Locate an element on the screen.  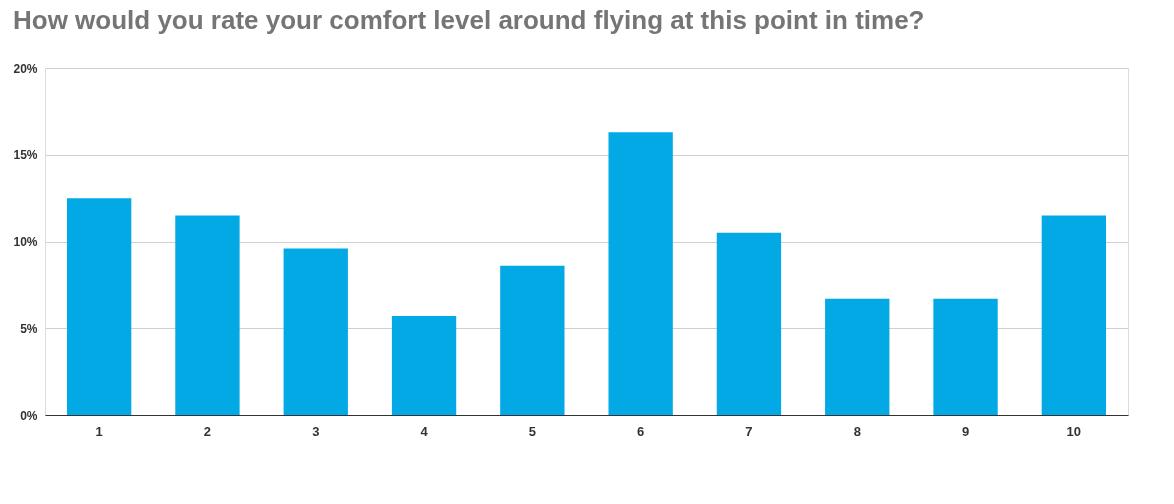
x-tick-label: 2 is located at coordinates (207, 431).